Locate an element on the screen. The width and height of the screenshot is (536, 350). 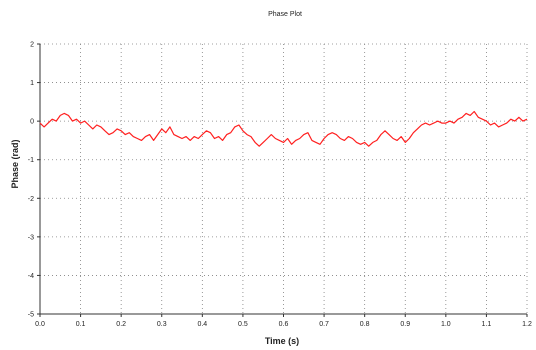
x-tick-label: 0.9 is located at coordinates (405, 324).